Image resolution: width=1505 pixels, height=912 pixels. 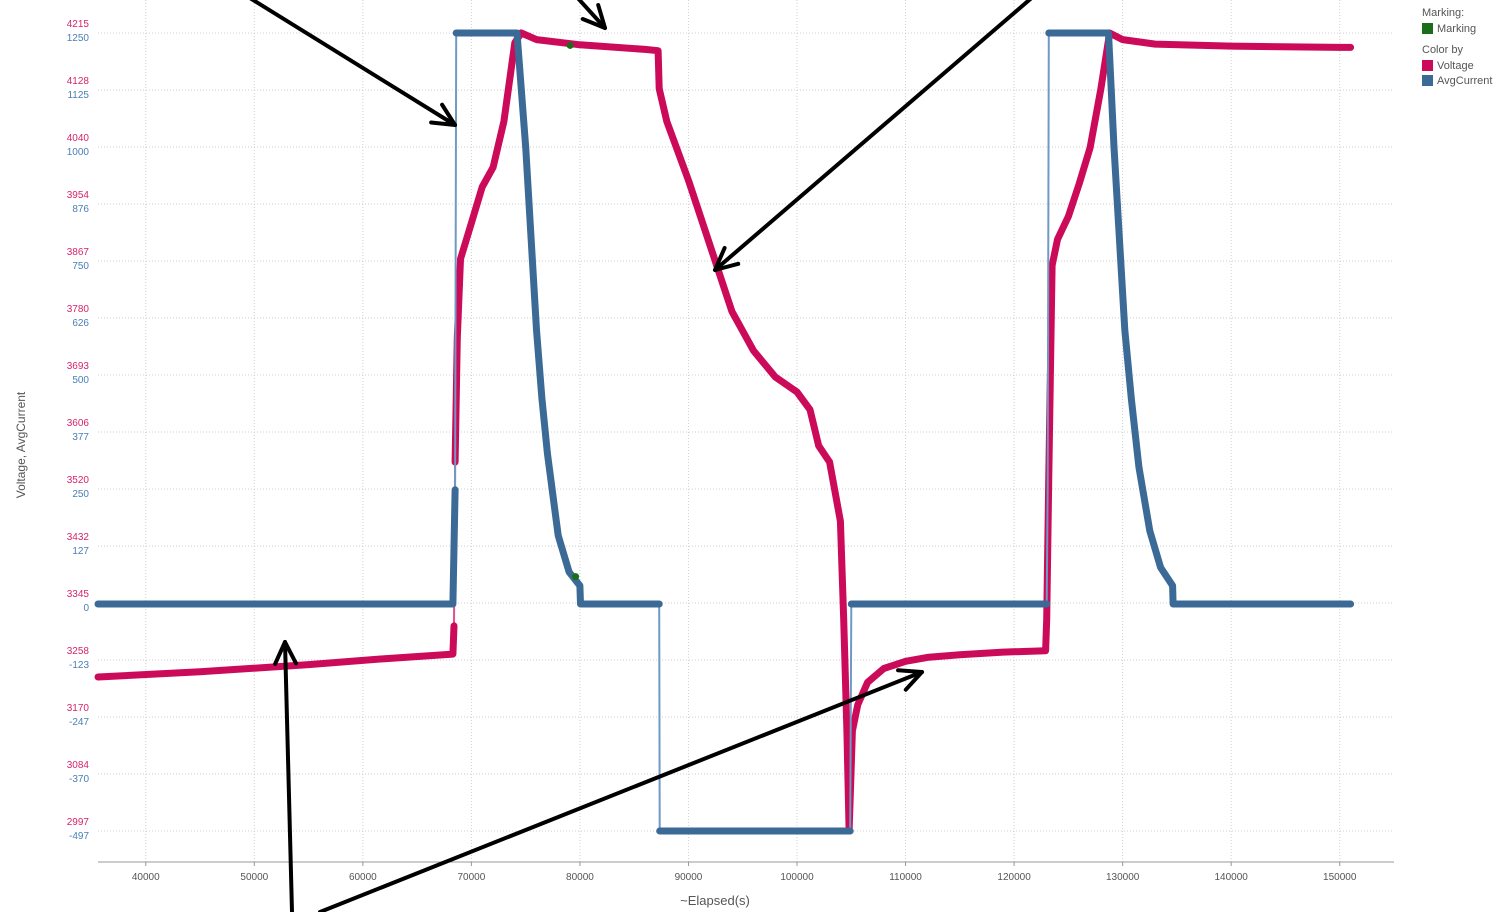 What do you see at coordinates (797, 877) in the screenshot?
I see `x-tick-label: 100000` at bounding box center [797, 877].